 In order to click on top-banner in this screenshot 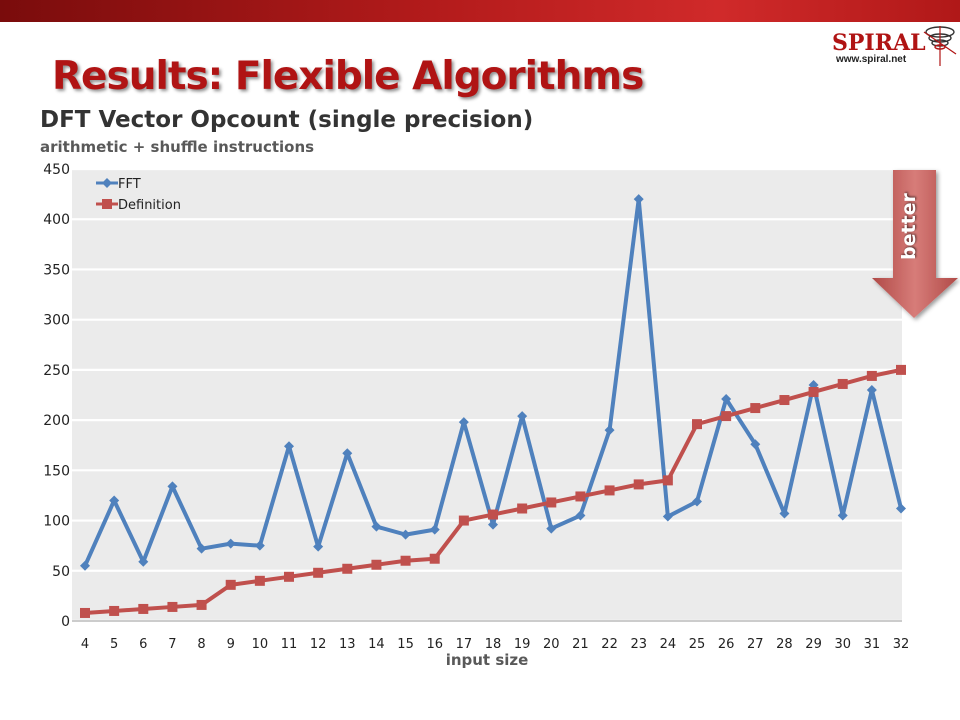, I will do `click(480, 11)`.